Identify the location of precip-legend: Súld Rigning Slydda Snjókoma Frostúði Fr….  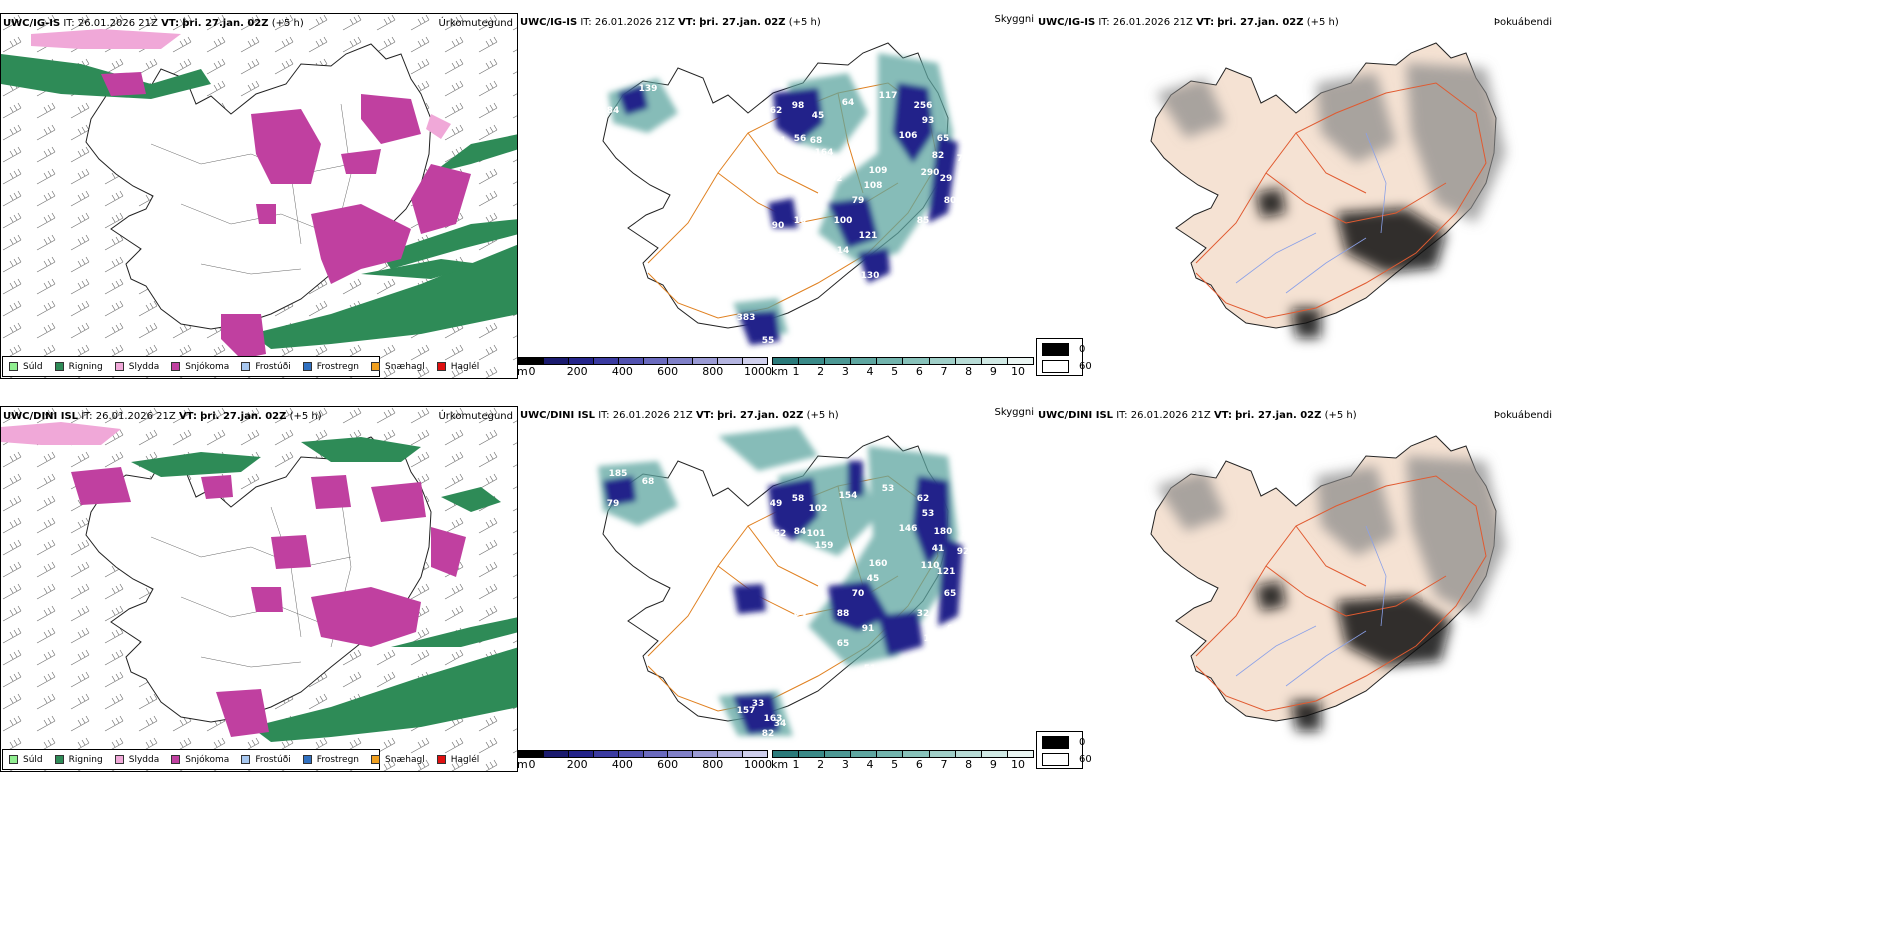
(240, 366).